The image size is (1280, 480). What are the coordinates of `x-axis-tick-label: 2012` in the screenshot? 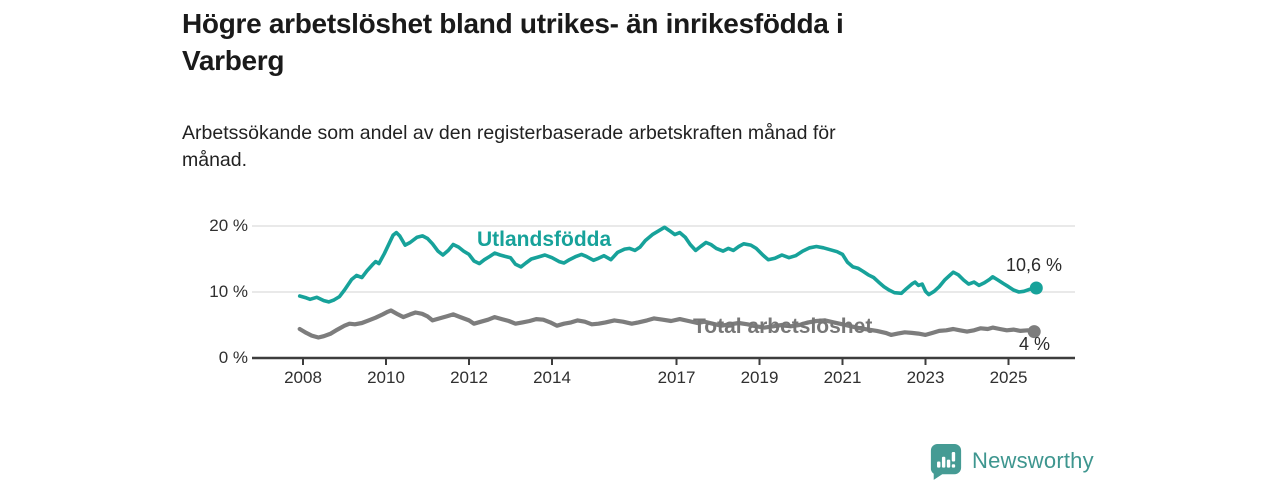 It's located at (469, 377).